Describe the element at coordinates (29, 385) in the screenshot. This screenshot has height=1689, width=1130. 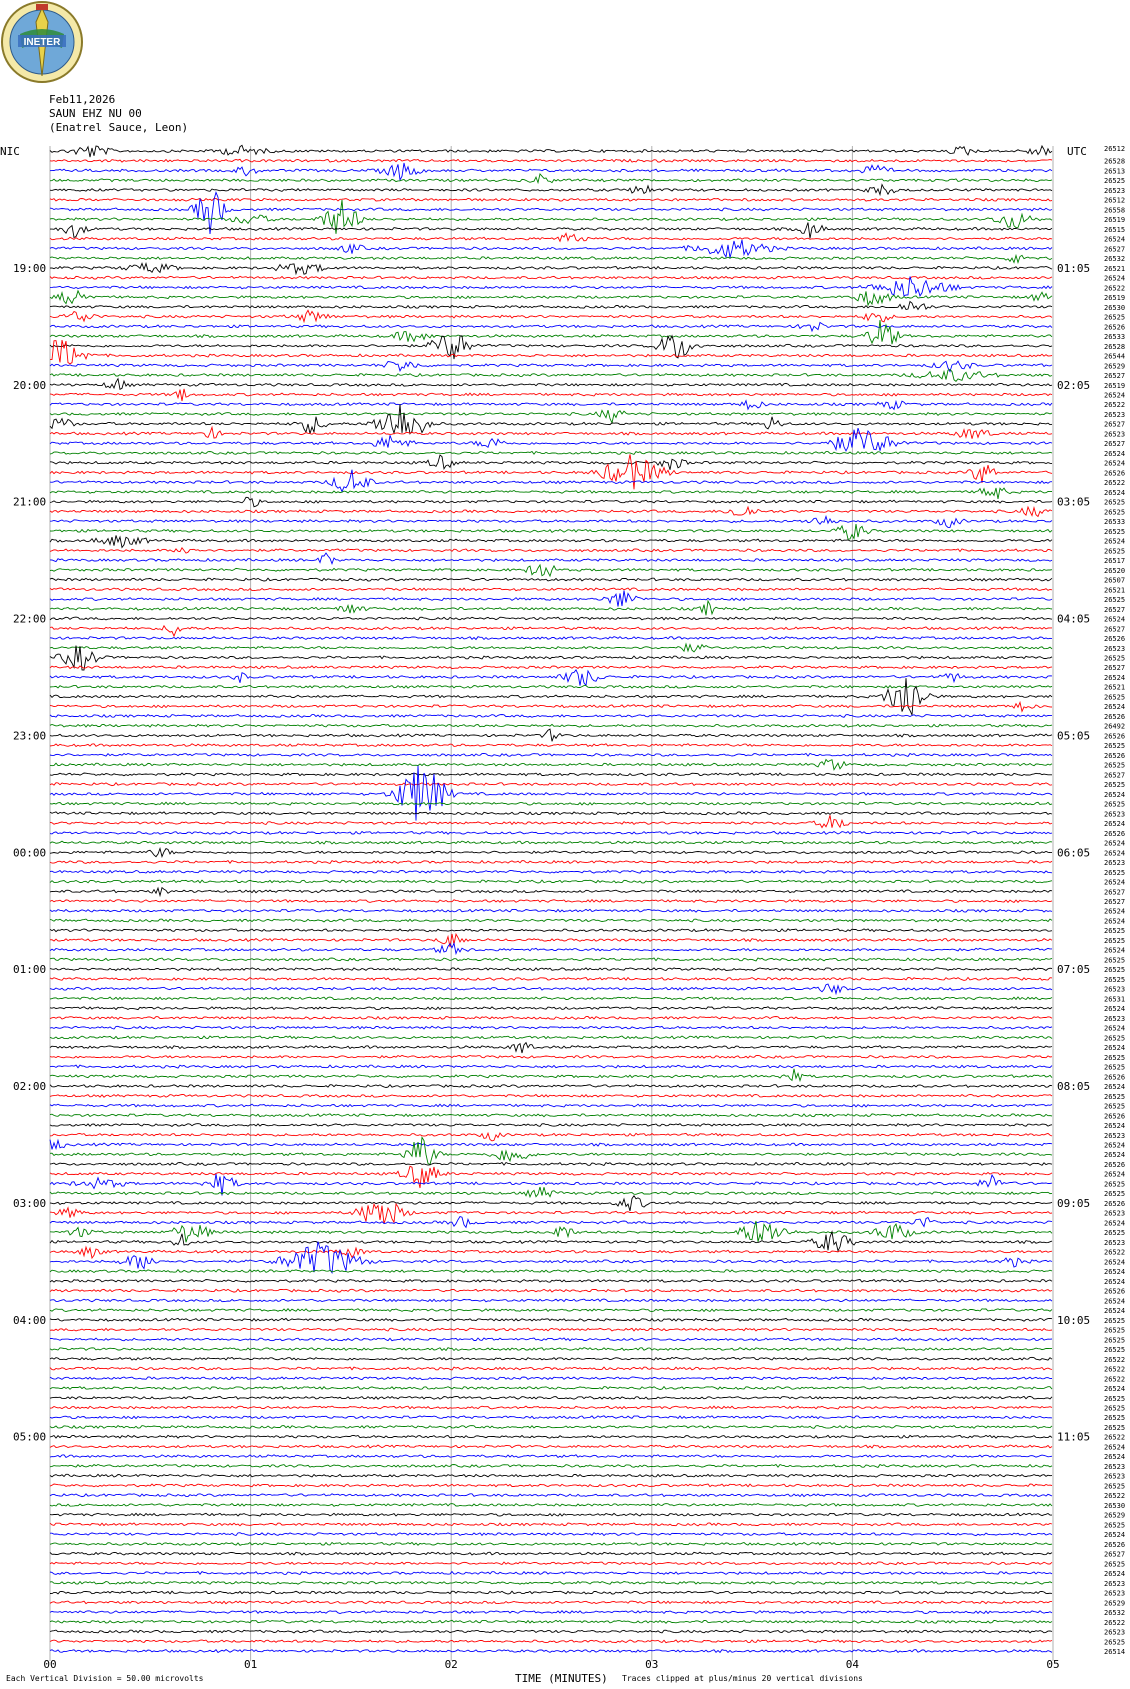
I see `local-hour-label: 20:00` at that location.